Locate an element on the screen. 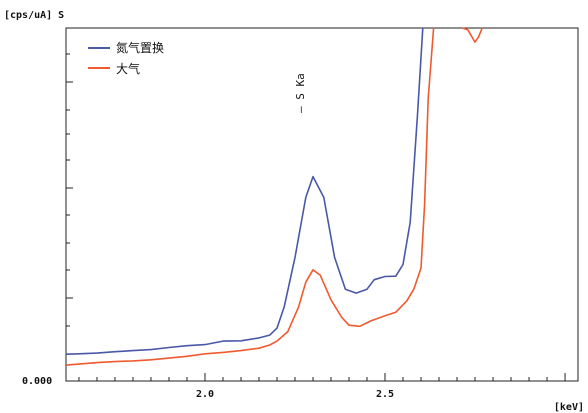 The height and width of the screenshot is (413, 588). y-tick-label-zero: 0.000 is located at coordinates (37, 381).